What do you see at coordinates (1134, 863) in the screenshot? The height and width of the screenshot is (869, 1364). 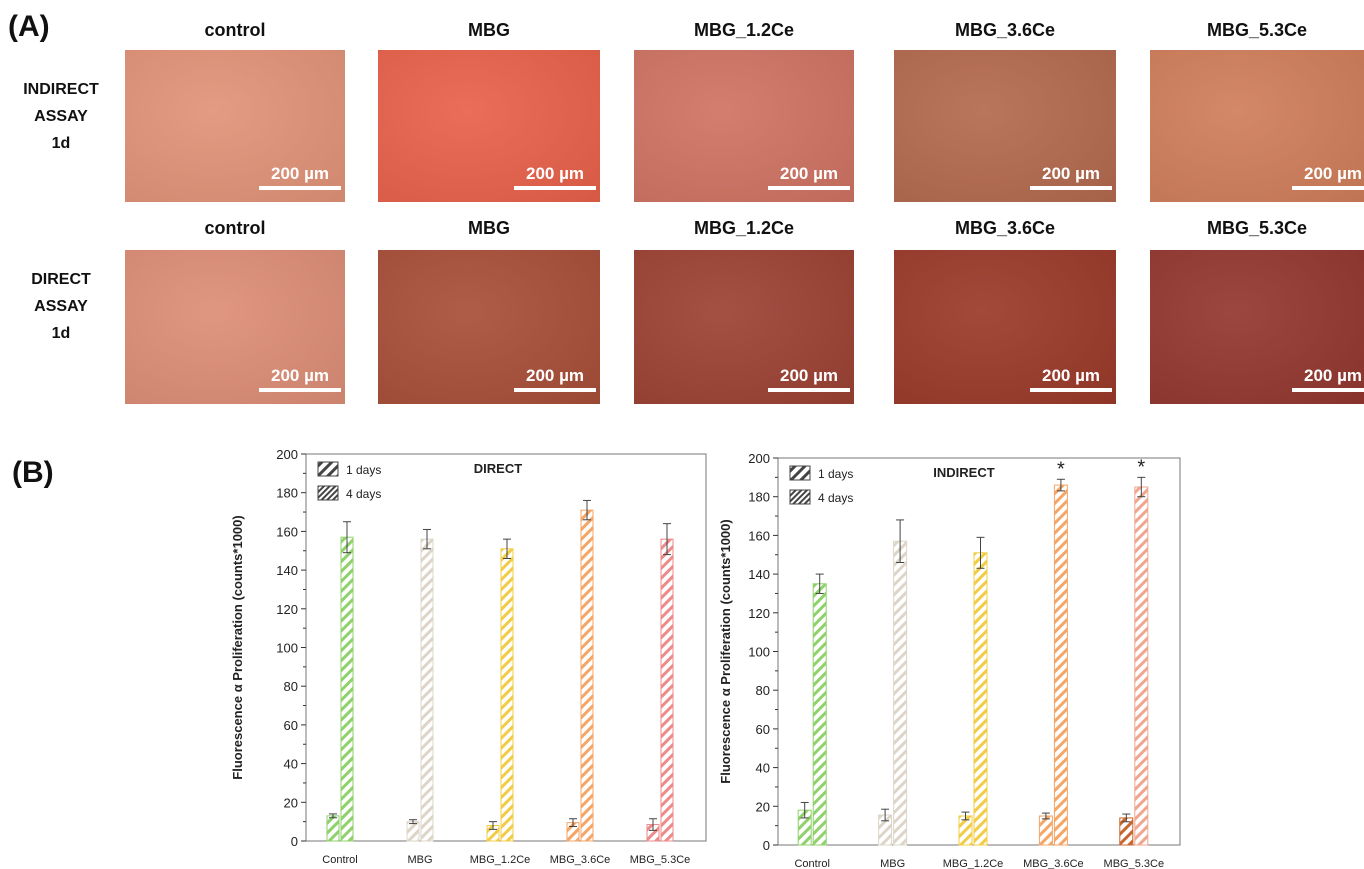 I see `x-tick-label: MBG_5.3Ce` at bounding box center [1134, 863].